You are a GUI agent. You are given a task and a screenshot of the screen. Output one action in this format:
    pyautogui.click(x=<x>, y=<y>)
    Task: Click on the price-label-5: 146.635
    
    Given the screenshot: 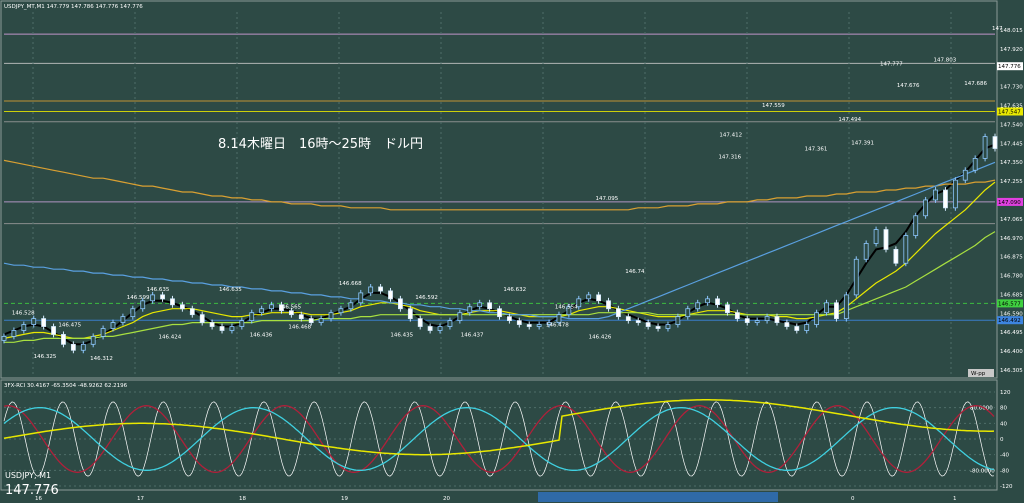 What is the action you would take?
    pyautogui.click(x=158, y=290)
    